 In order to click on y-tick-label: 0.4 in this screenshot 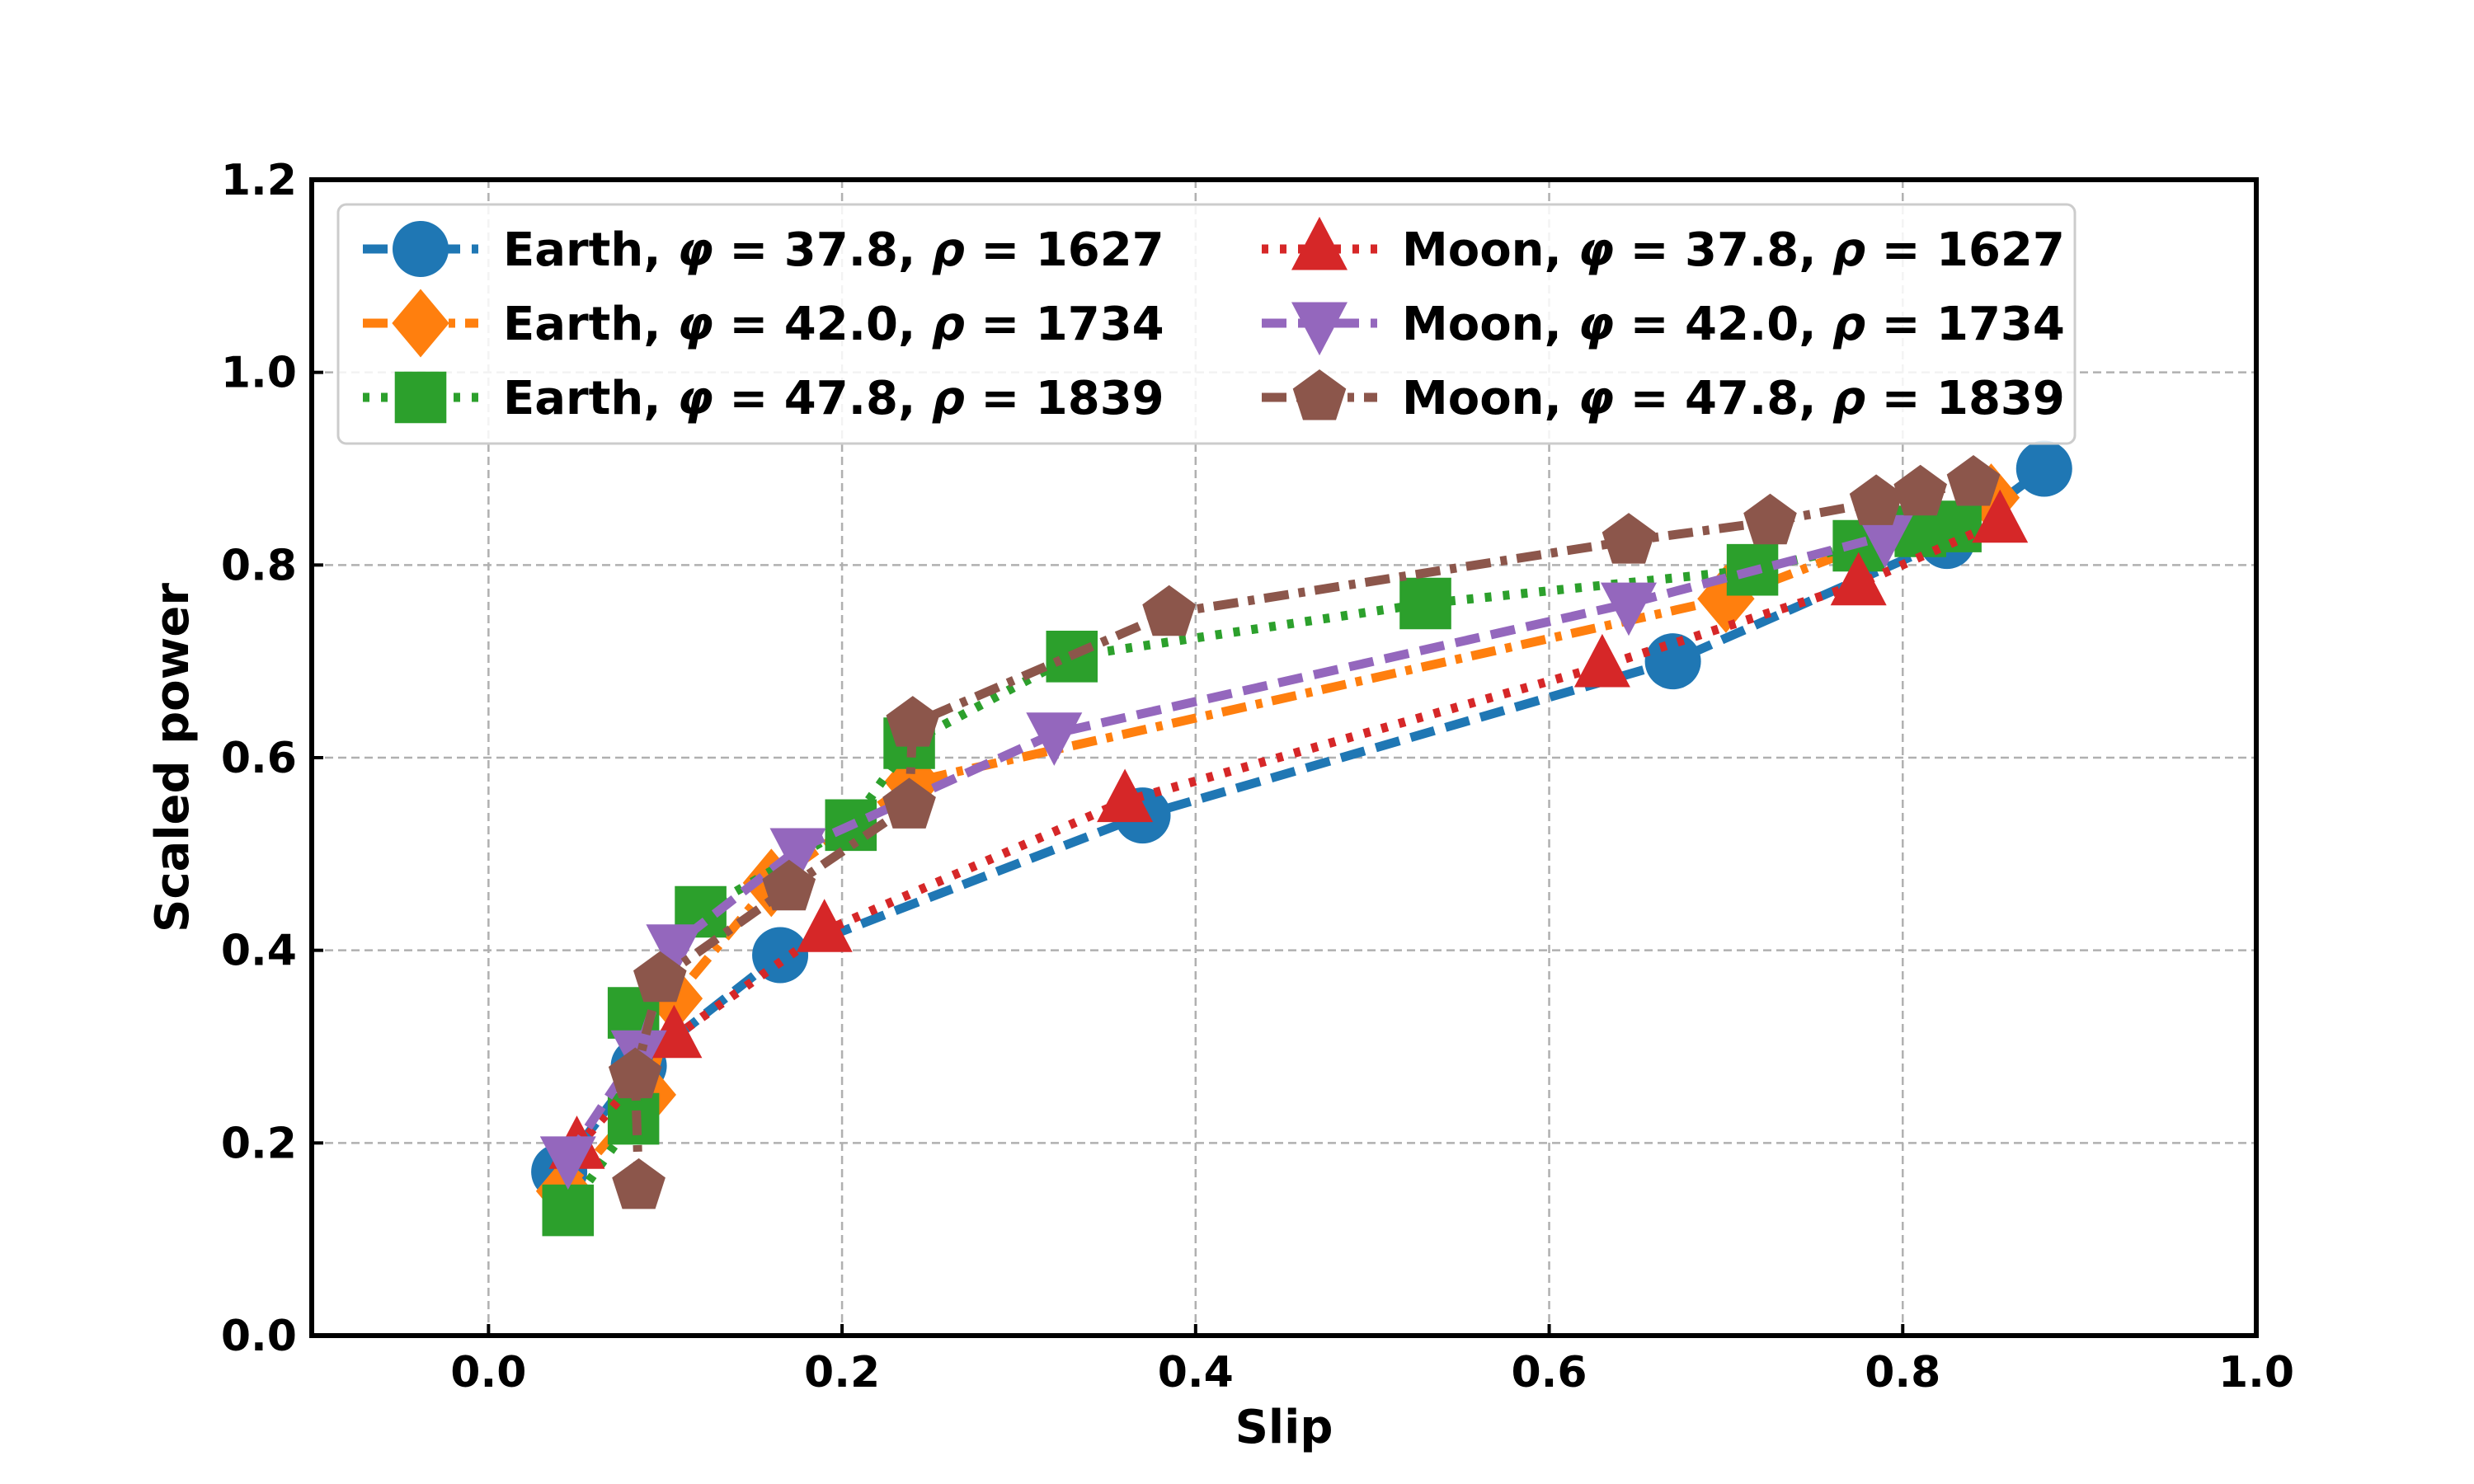, I will do `click(259, 951)`.